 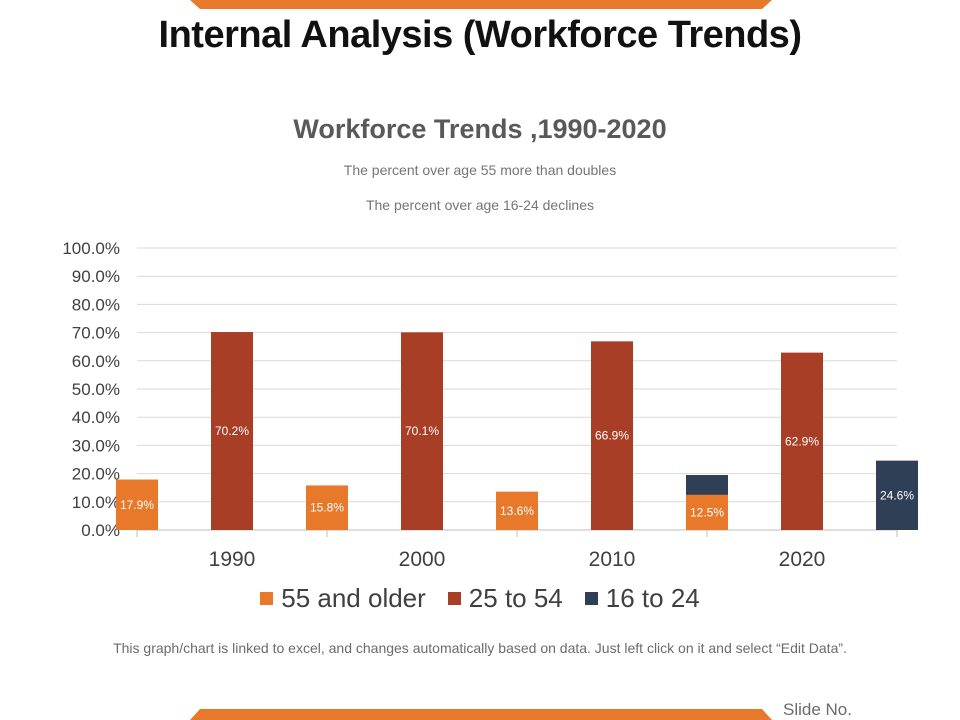 What do you see at coordinates (91, 248) in the screenshot?
I see `y-tick-label: 100.0%` at bounding box center [91, 248].